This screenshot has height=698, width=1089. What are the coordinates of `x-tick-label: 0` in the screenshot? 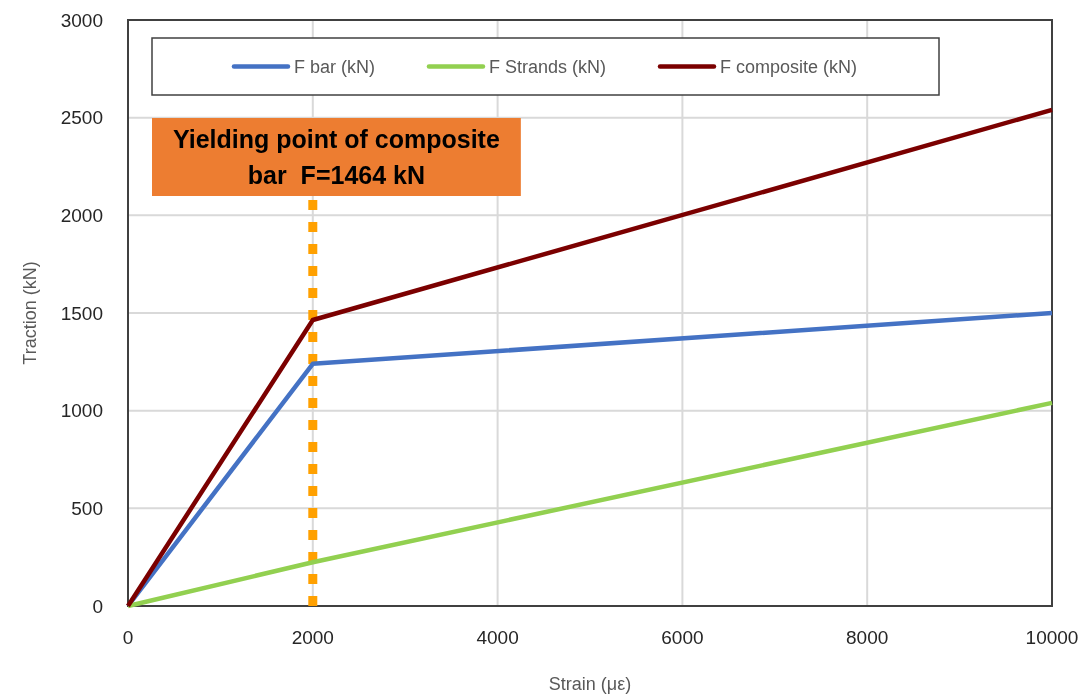 It's located at (128, 637).